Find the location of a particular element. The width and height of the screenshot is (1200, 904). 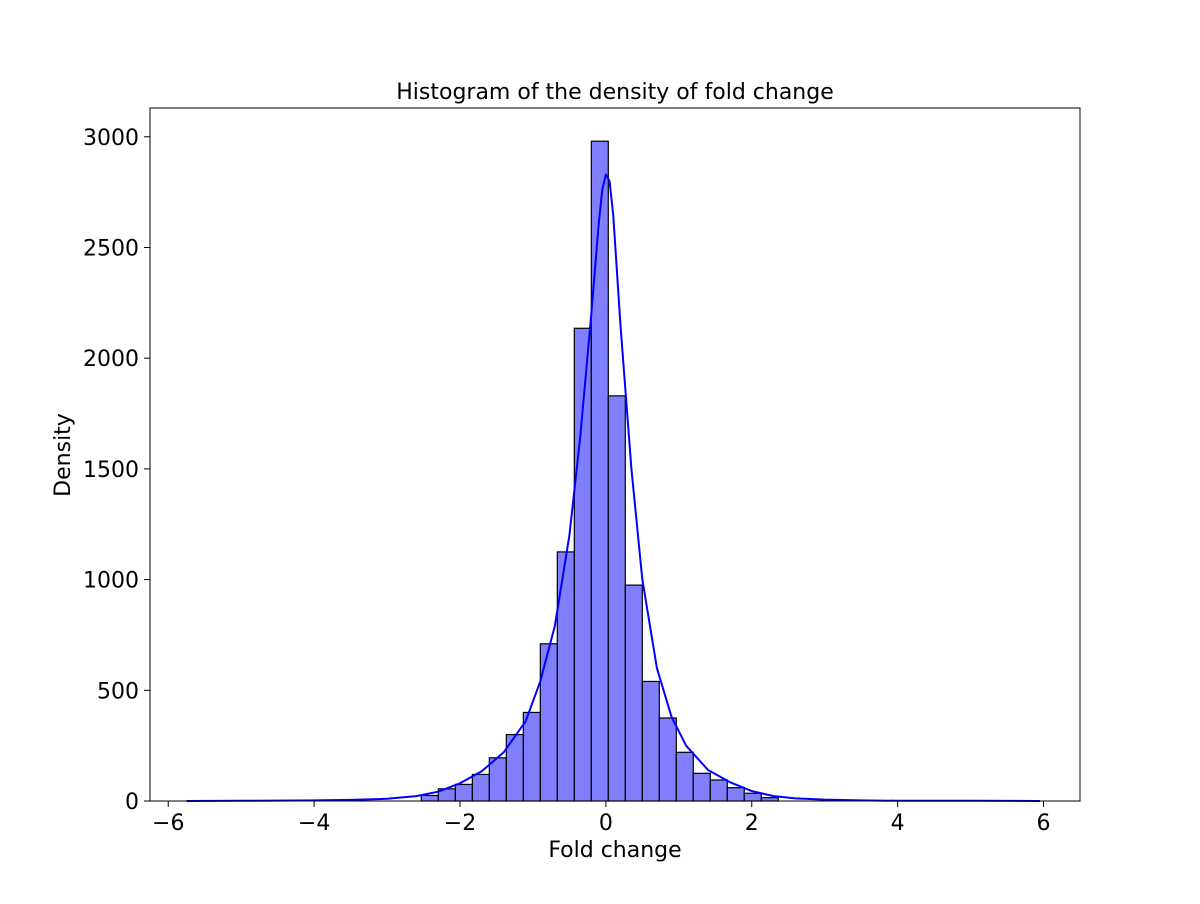

y-tick-label: 2000 is located at coordinates (111, 359).